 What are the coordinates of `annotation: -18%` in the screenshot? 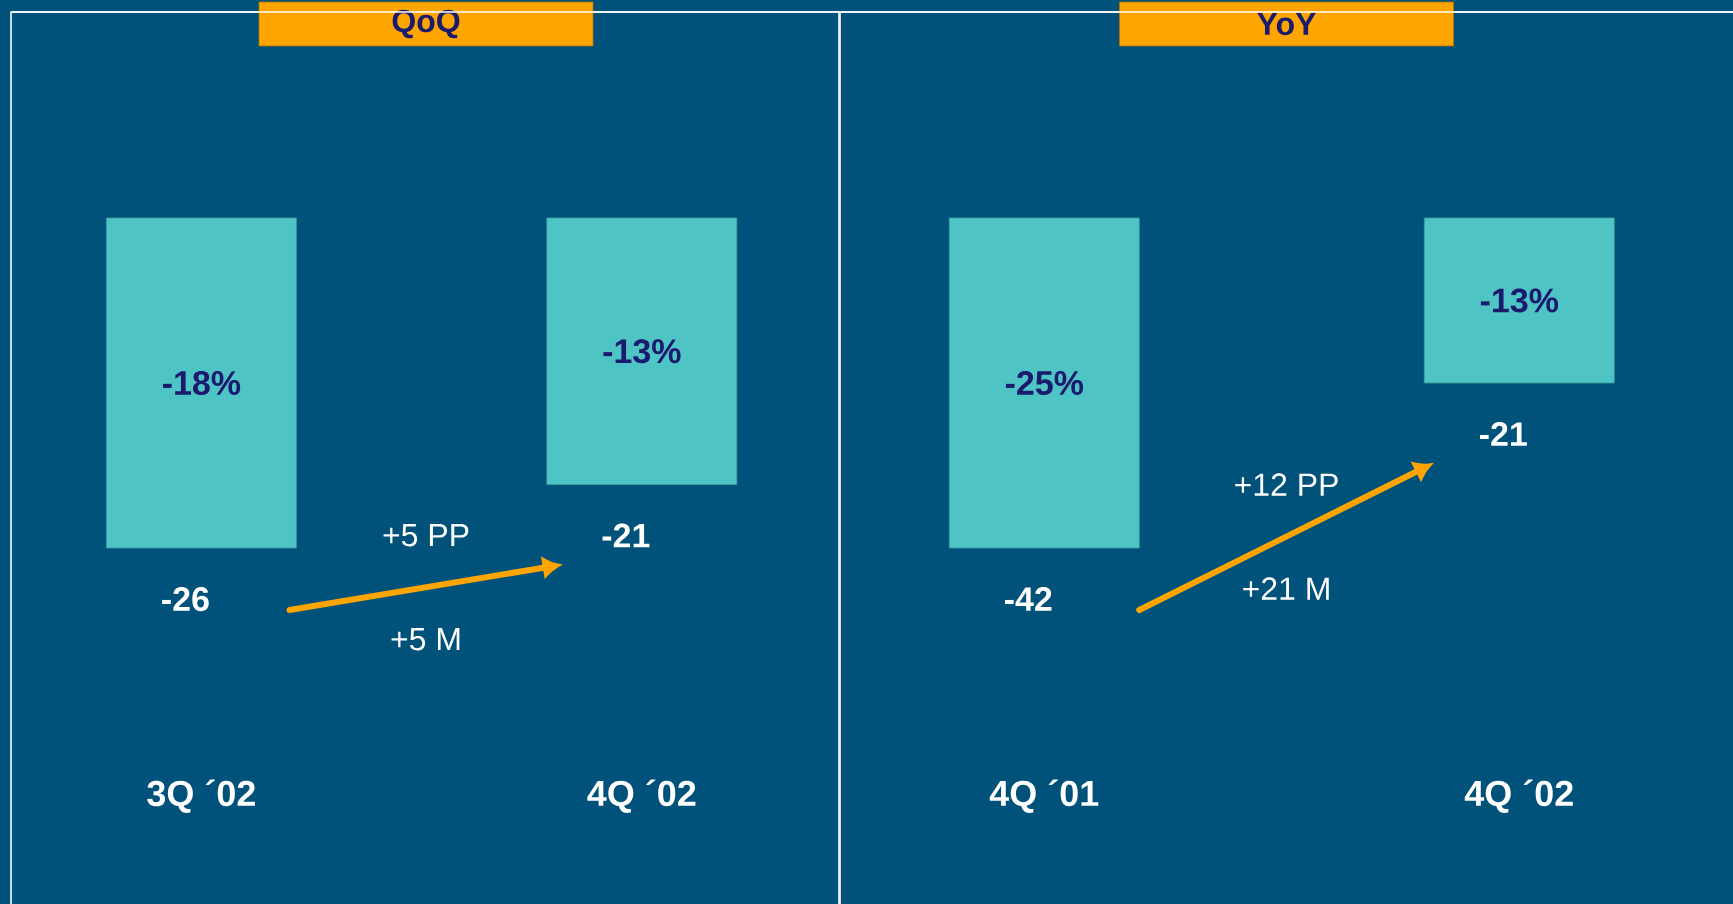 It's located at (202, 383).